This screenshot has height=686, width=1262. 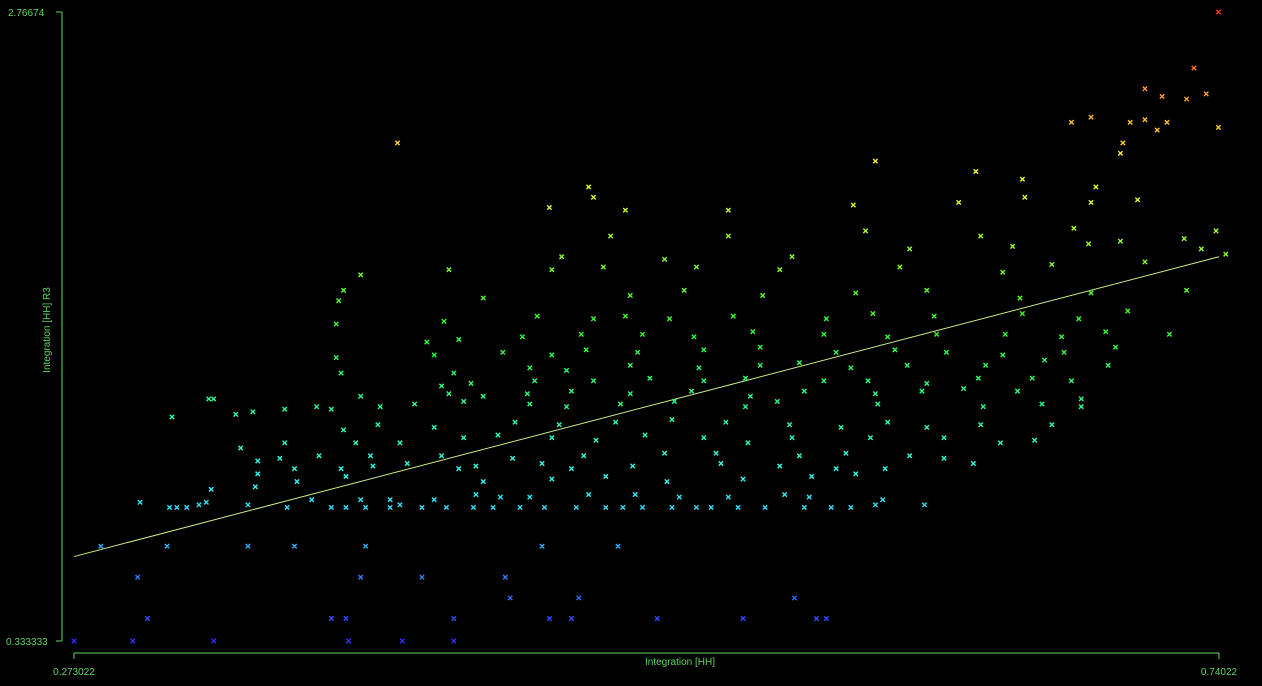 I want to click on x-axis-title: Integration [HH], so click(x=680, y=662).